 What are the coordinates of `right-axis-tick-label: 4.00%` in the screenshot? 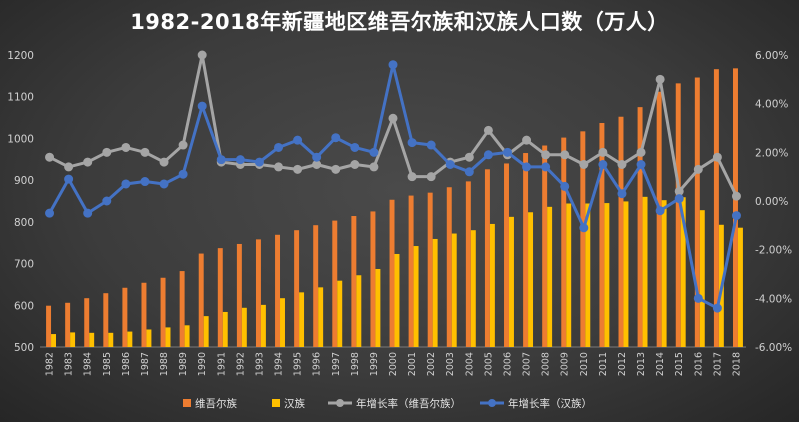 It's located at (771, 105).